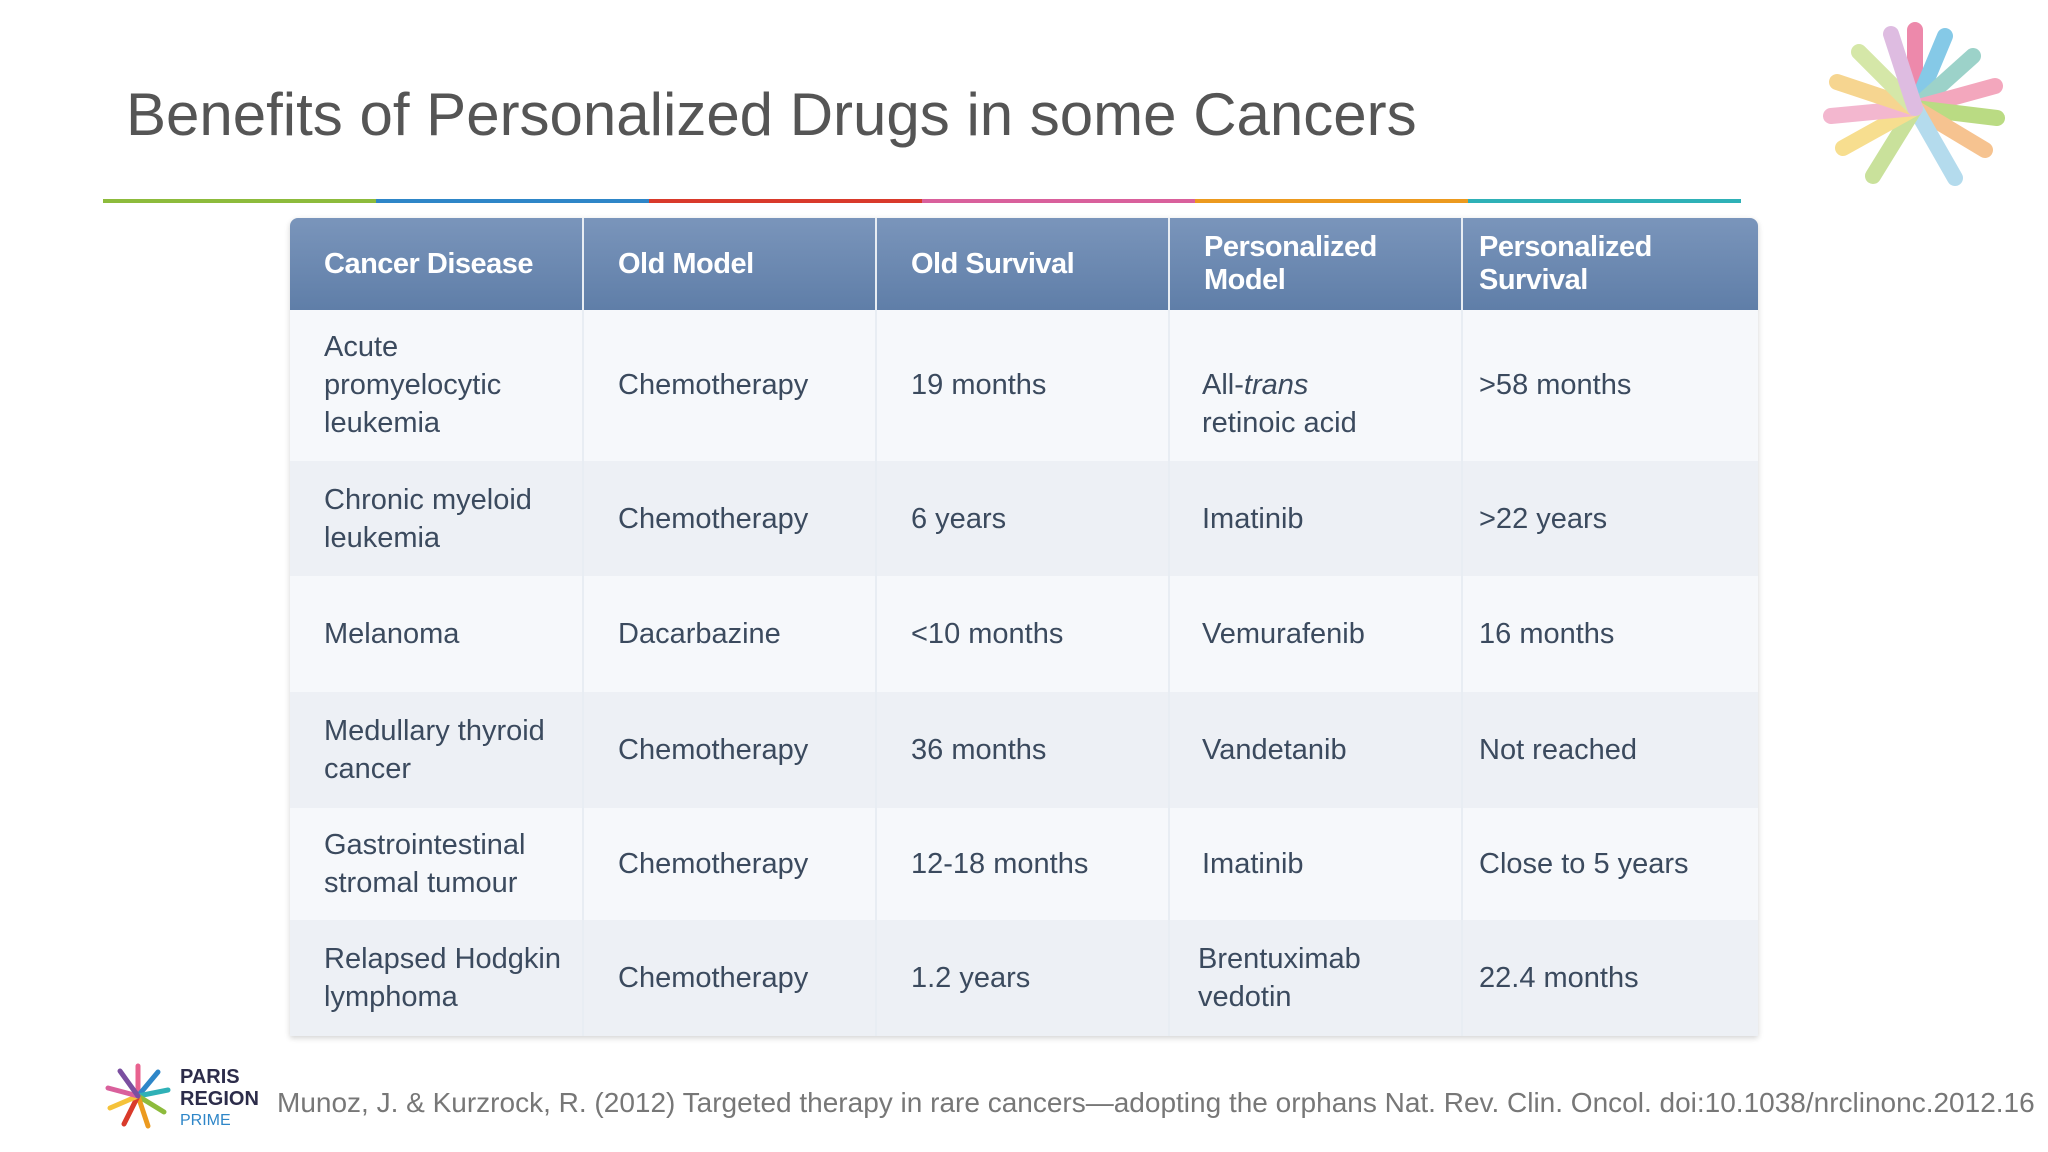 The height and width of the screenshot is (1152, 2048). I want to click on cell-personalized-model: Vandetanib, so click(1316, 750).